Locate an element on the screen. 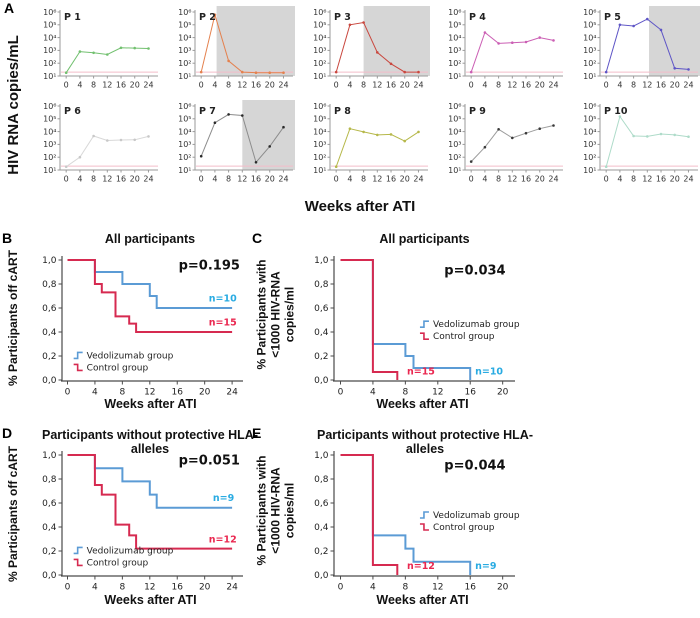 This screenshot has height=618, width=700. n-count-label: n=9 is located at coordinates (223, 498).